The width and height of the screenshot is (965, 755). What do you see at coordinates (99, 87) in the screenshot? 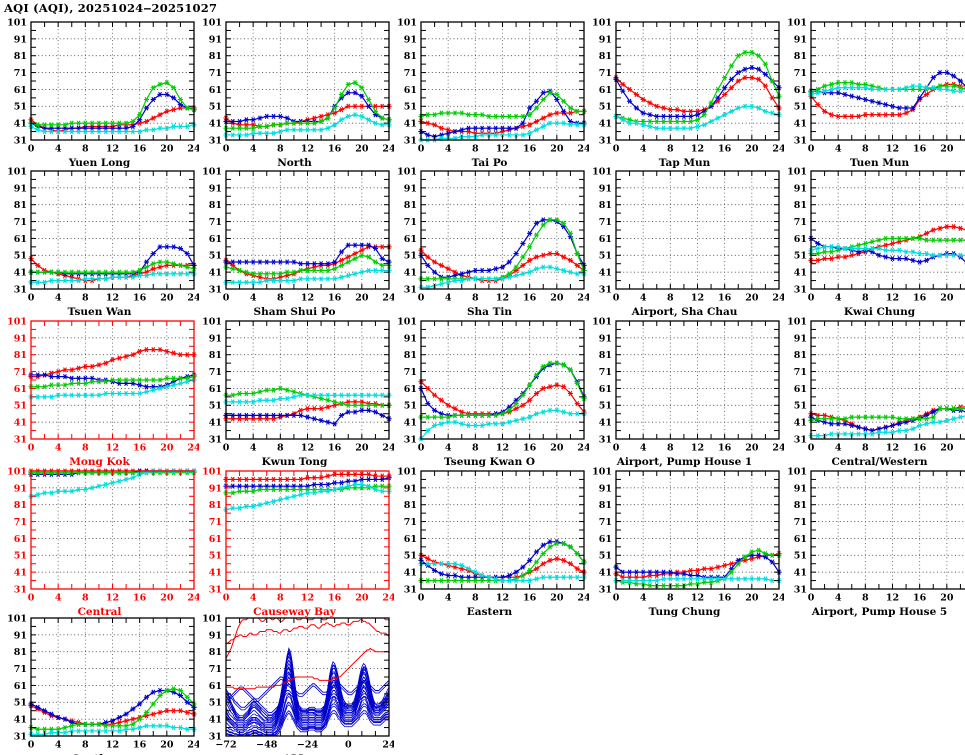
I see `panel-yuen-long: 31 41 51 61 71 81 91 101 0 4 8 12 16 20 24` at bounding box center [99, 87].